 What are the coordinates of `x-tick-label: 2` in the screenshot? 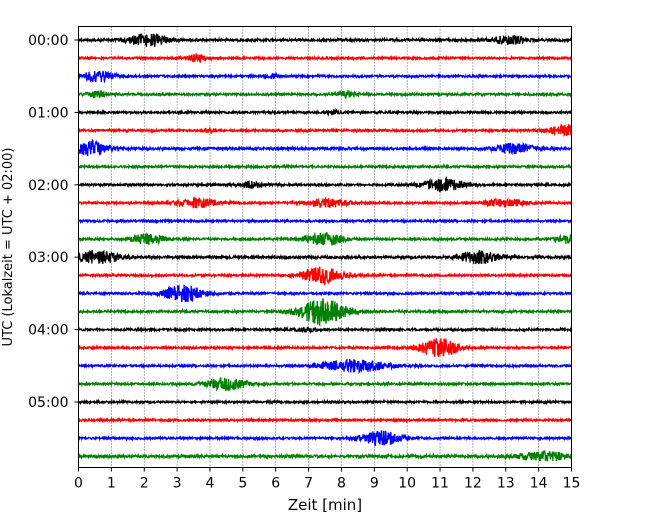 It's located at (144, 484).